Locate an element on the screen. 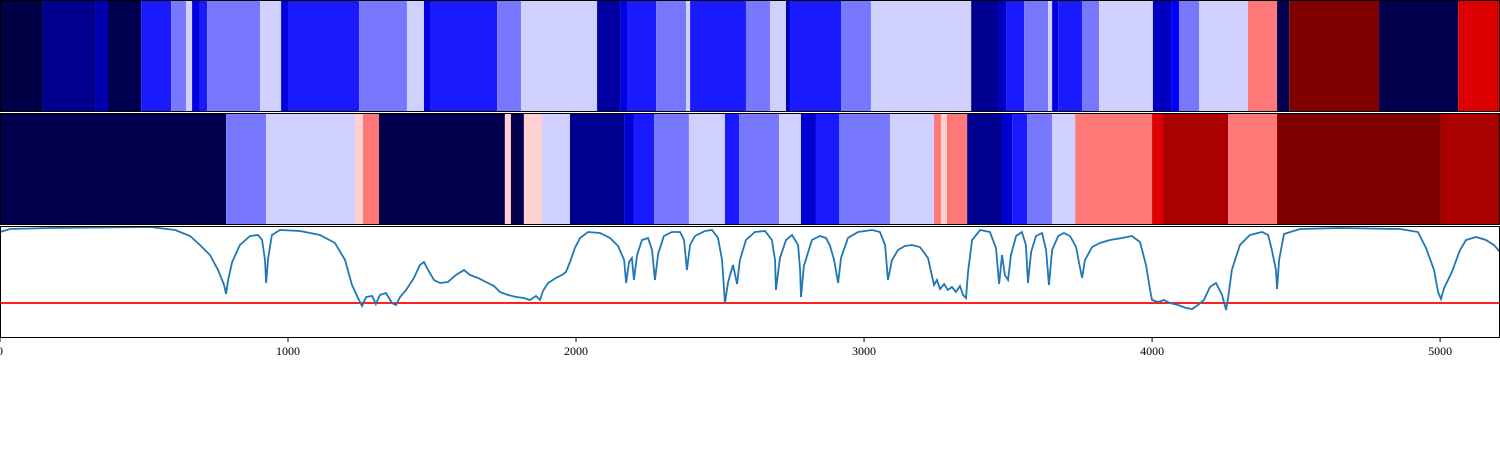  x-tick-label: 5000 is located at coordinates (1440, 351).